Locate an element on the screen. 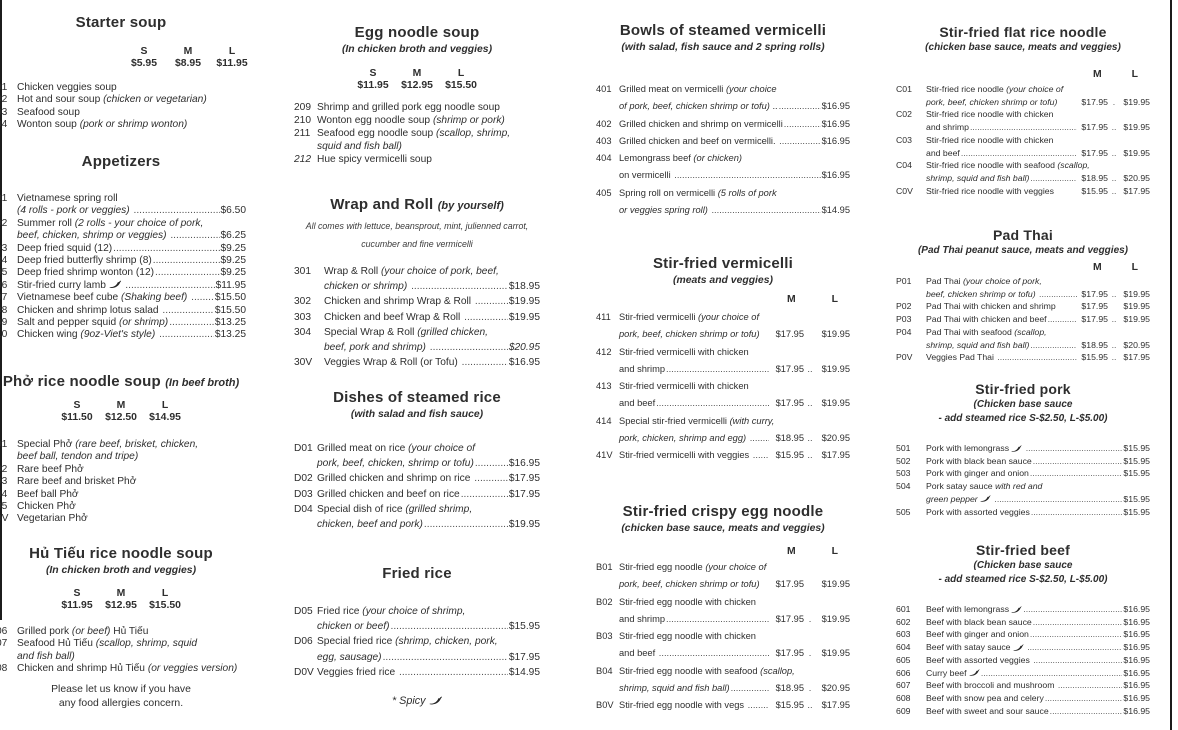 The width and height of the screenshot is (1178, 730). item-text-segment: Pad Thai with chicken and shrimp is located at coordinates (991, 306).